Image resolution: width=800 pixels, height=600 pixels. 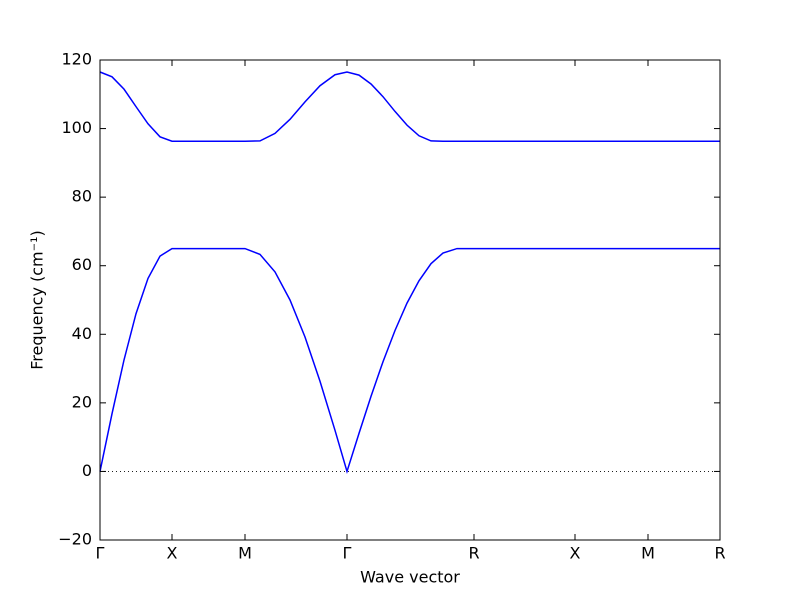 What do you see at coordinates (82, 333) in the screenshot?
I see `y-tick-label: 40` at bounding box center [82, 333].